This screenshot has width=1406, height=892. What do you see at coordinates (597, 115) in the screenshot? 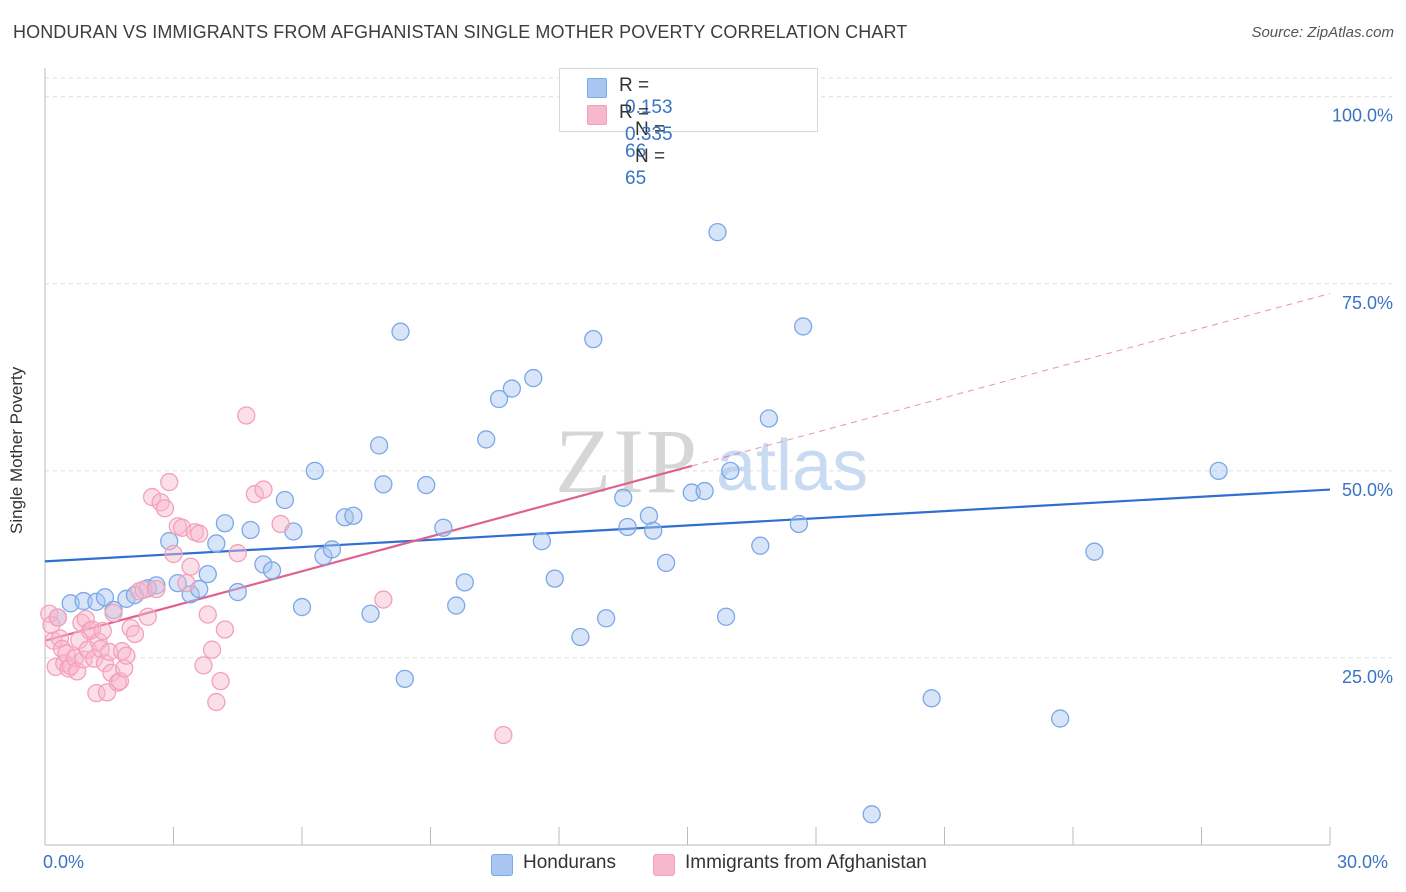
I see `legend-swatch-afghanistan` at bounding box center [597, 115].